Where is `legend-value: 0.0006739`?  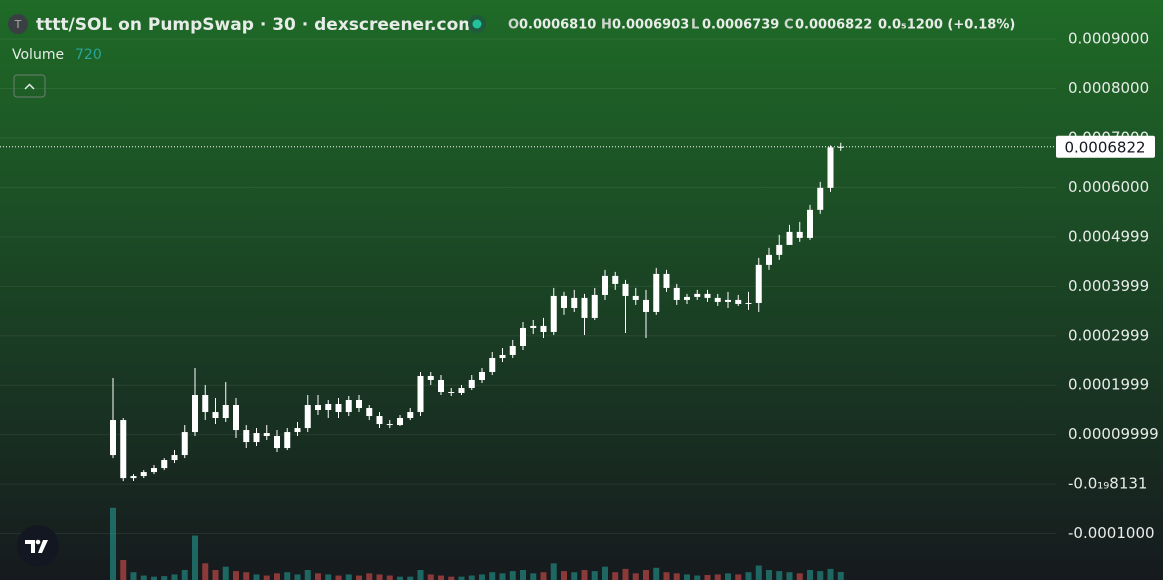 legend-value: 0.0006739 is located at coordinates (740, 25).